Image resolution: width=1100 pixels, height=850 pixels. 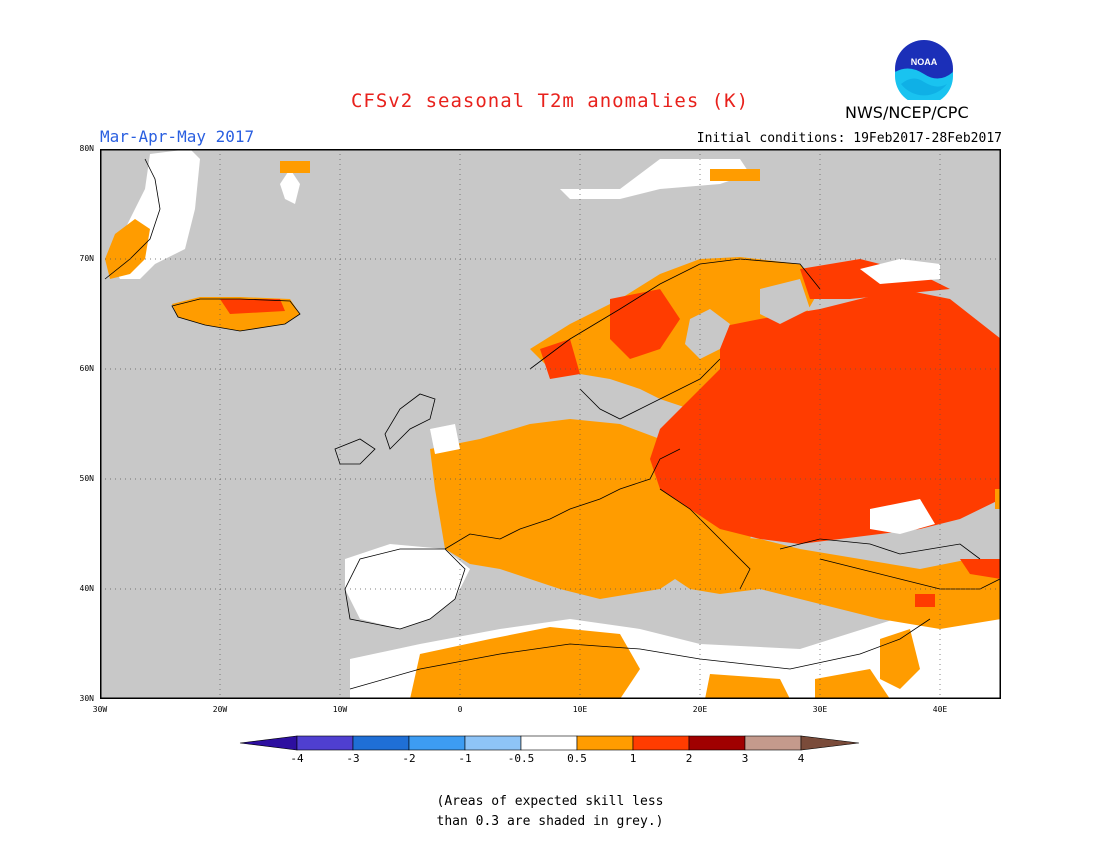 What do you see at coordinates (745, 758) in the screenshot?
I see `colorbar-label-3: 3` at bounding box center [745, 758].